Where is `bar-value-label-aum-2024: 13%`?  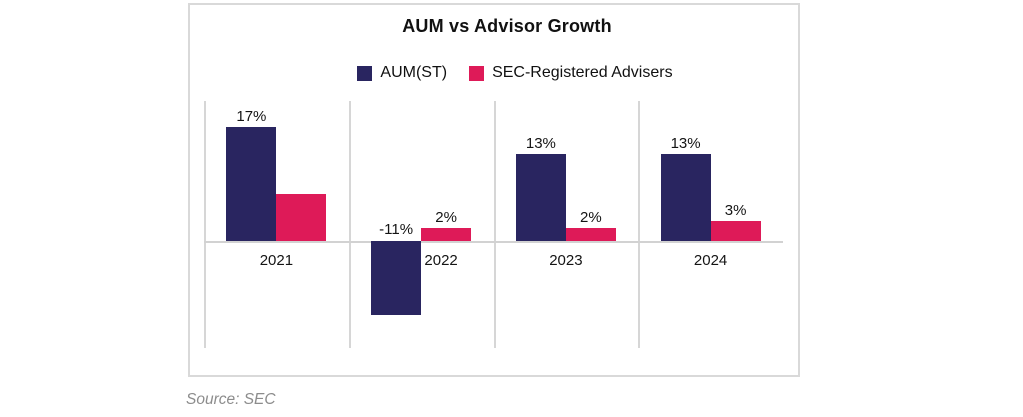 bar-value-label-aum-2024: 13% is located at coordinates (685, 143).